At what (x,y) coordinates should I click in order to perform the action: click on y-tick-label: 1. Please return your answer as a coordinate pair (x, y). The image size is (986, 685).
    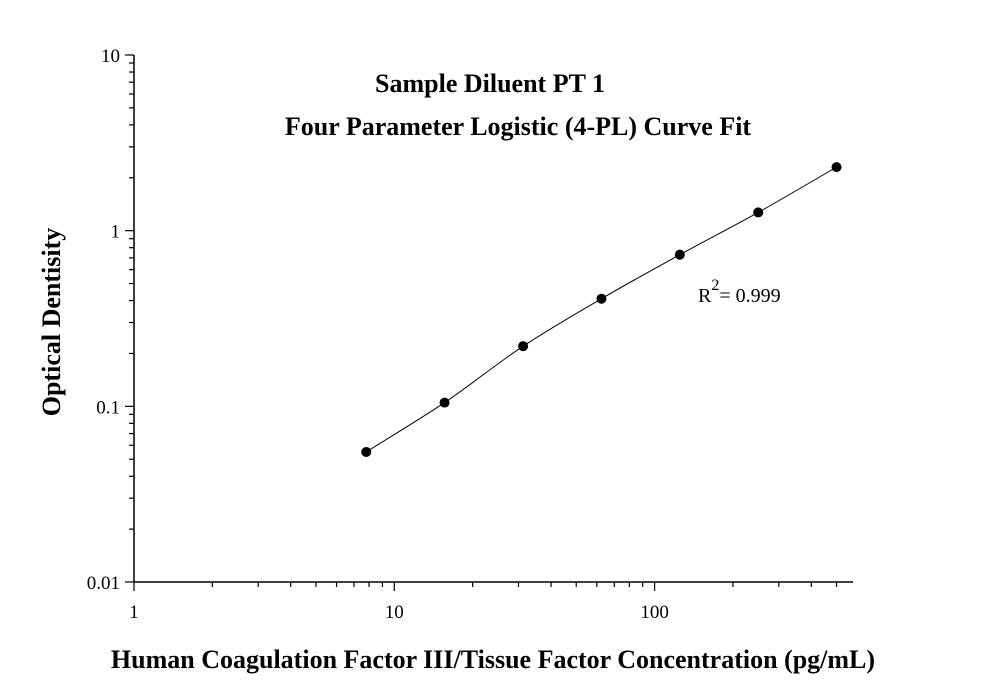
    Looking at the image, I should click on (116, 232).